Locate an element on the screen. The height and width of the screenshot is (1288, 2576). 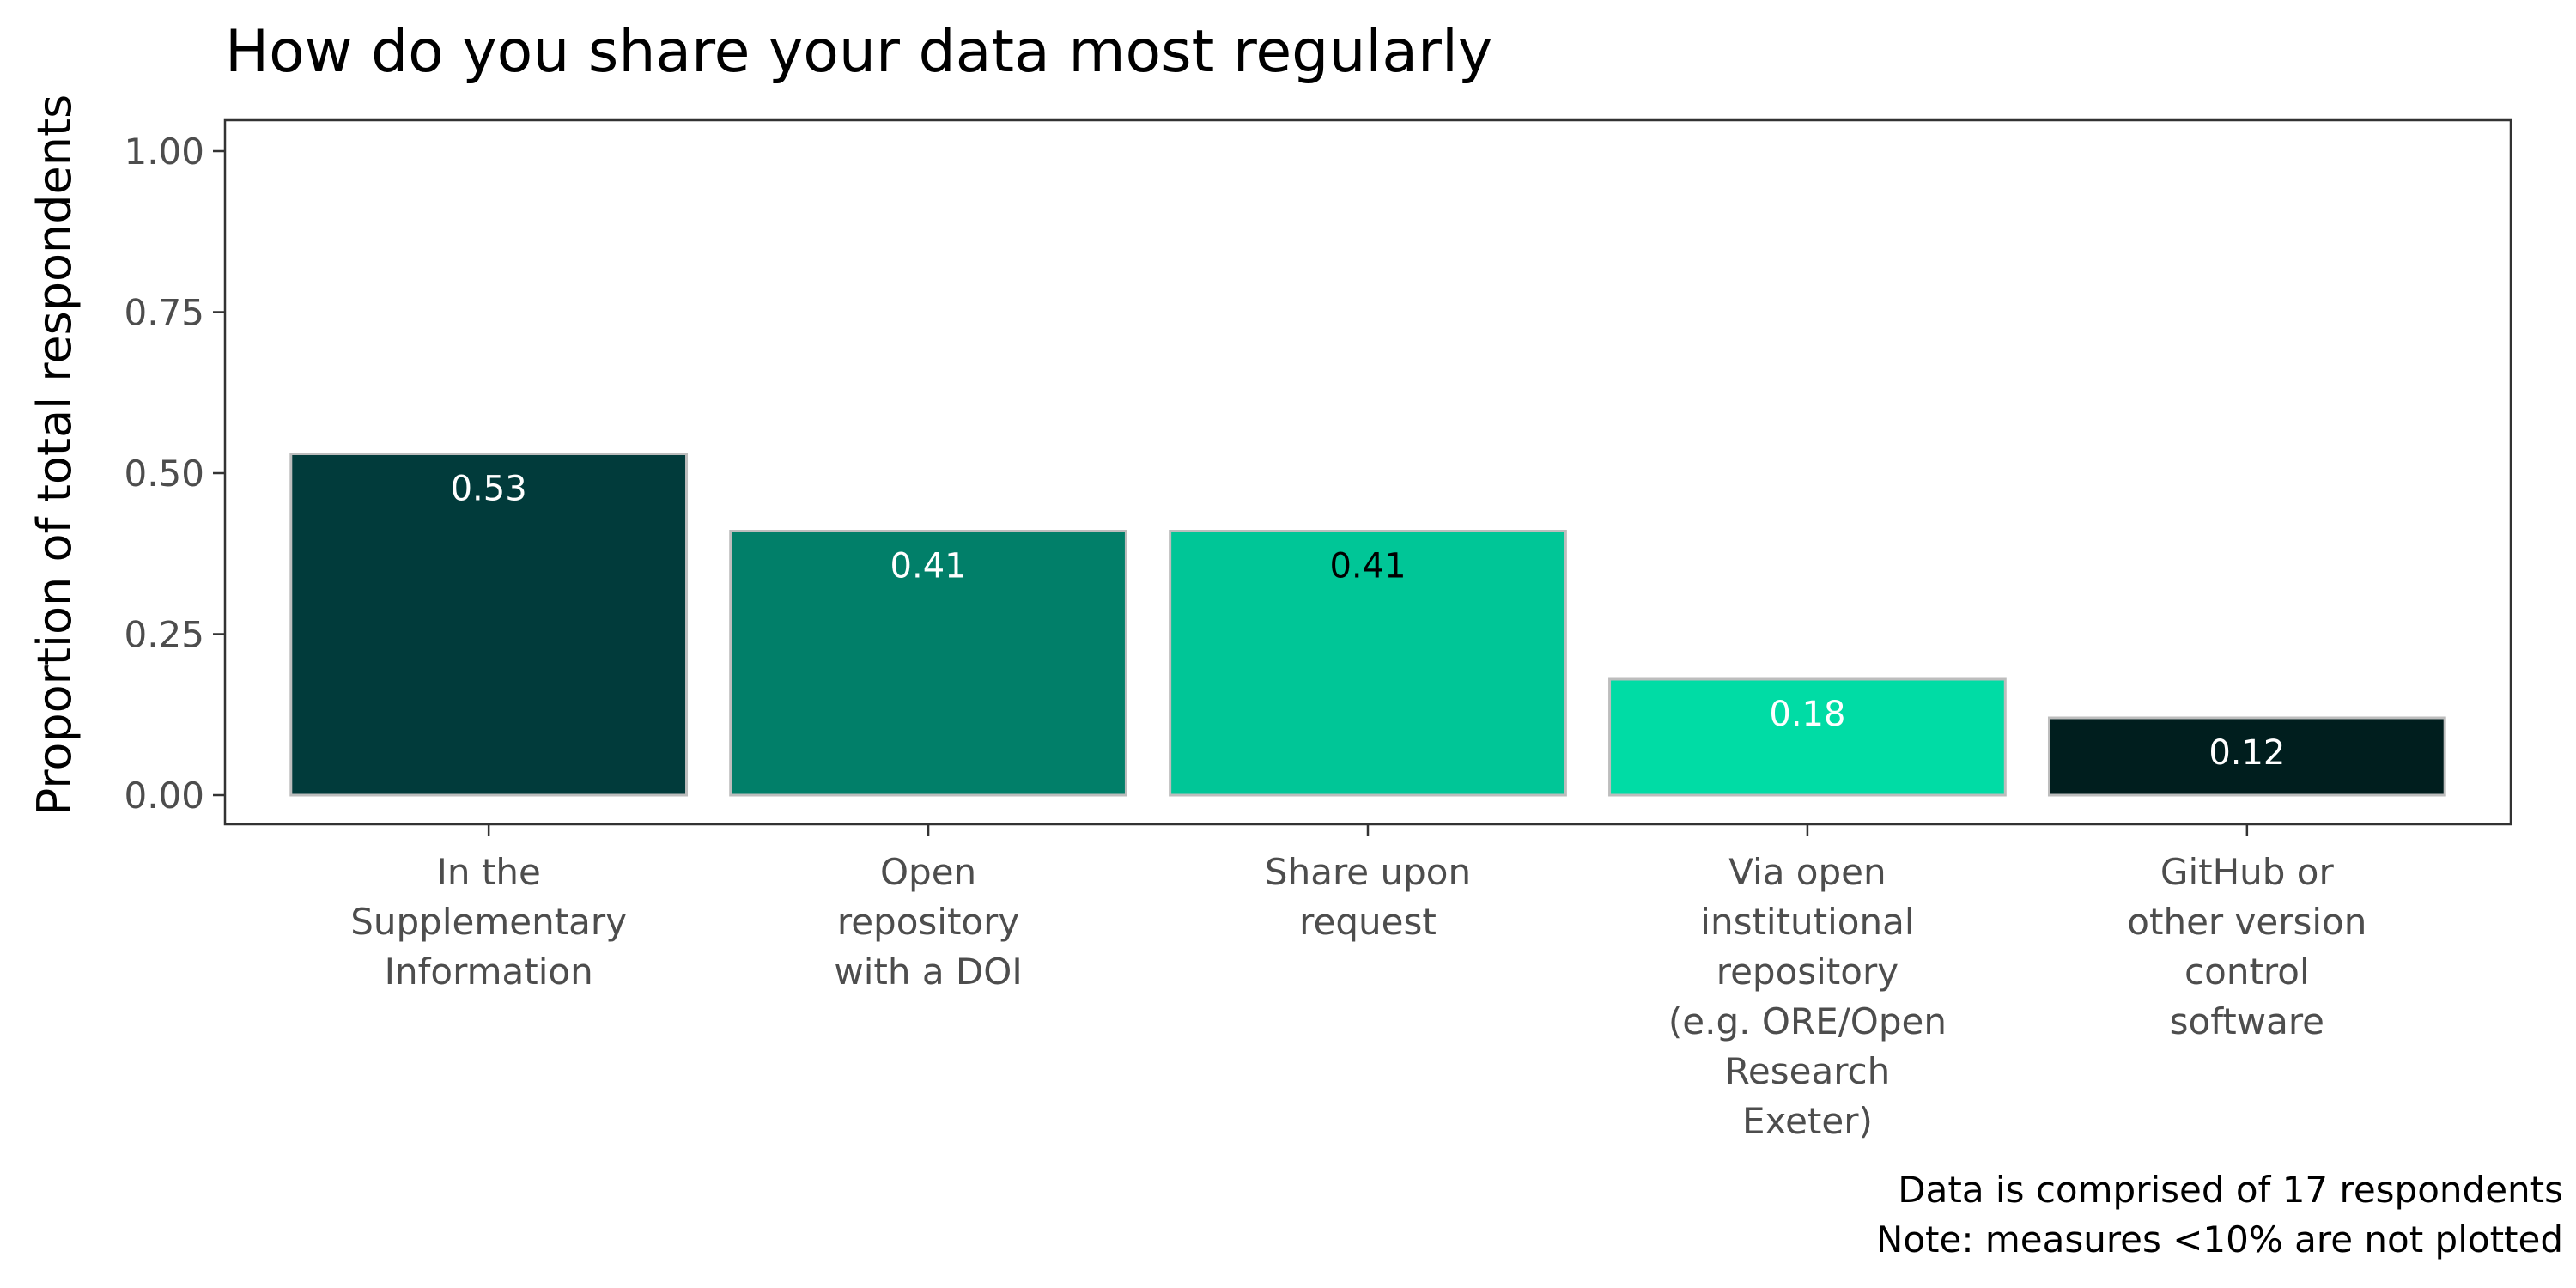
caption-line: Note: measures <10% are not plotted is located at coordinates (2219, 1239).